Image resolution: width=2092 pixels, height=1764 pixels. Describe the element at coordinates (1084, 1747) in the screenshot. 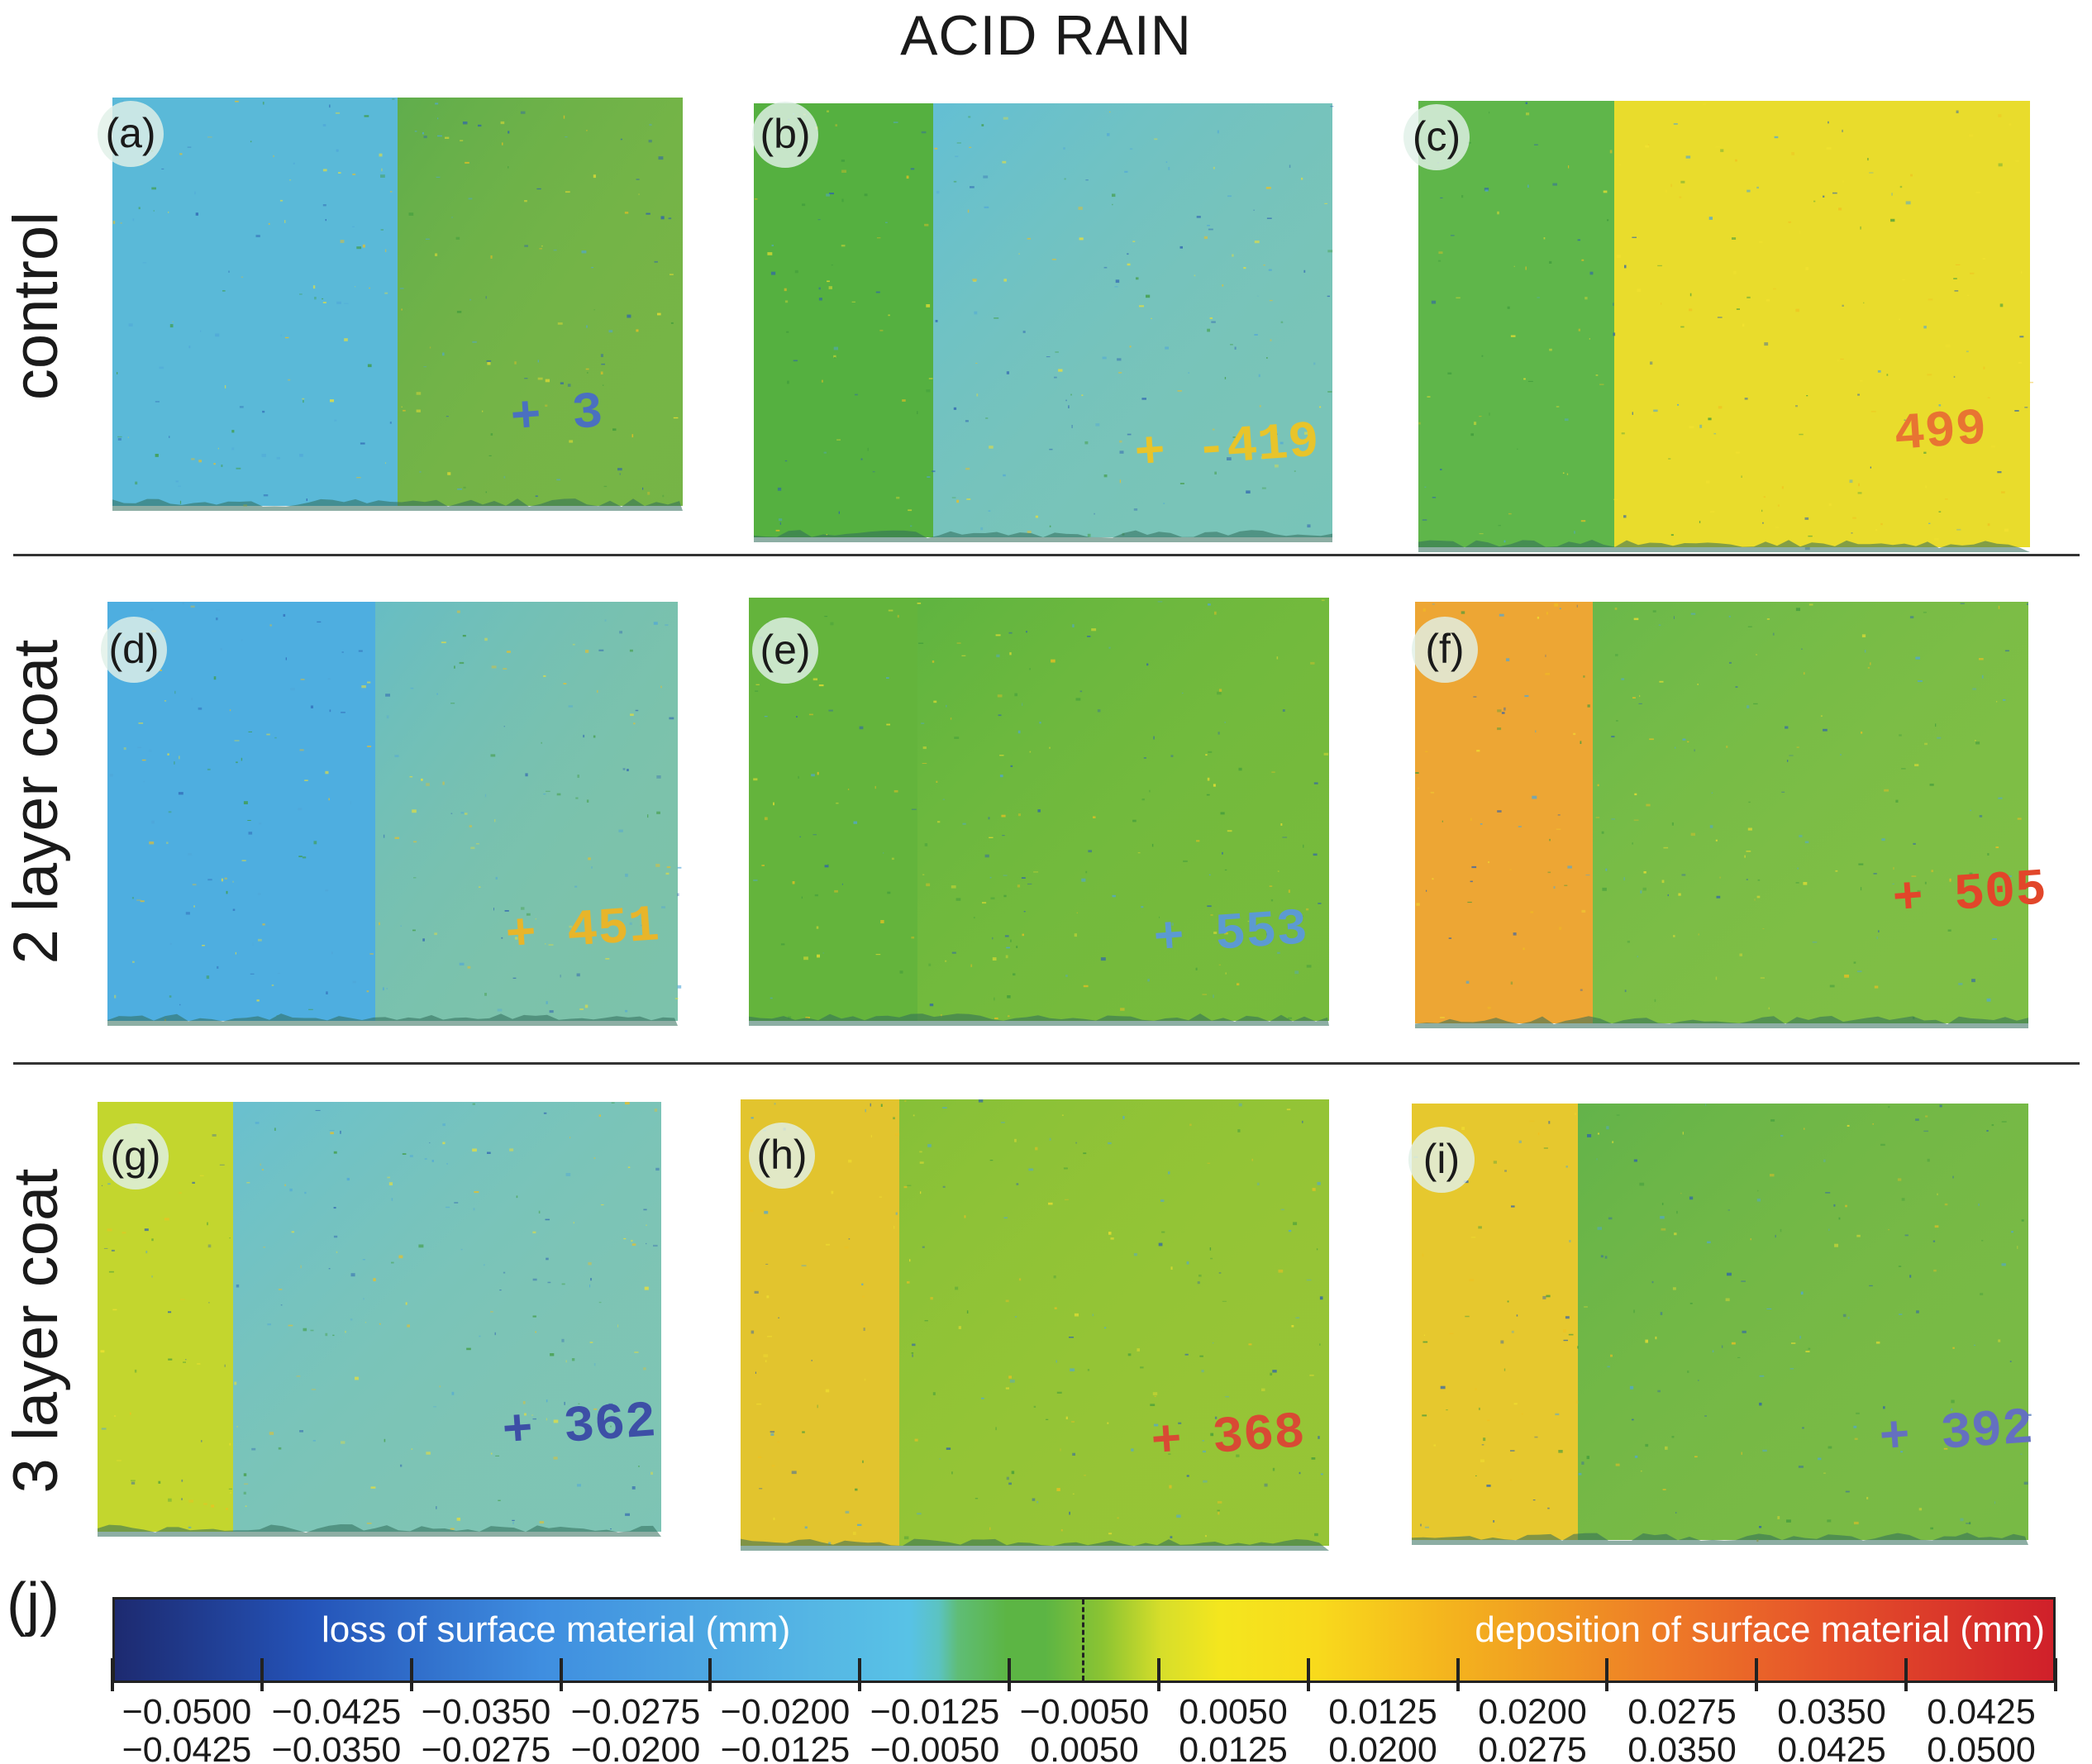

I see `bin-lower-value: 0.0050` at that location.